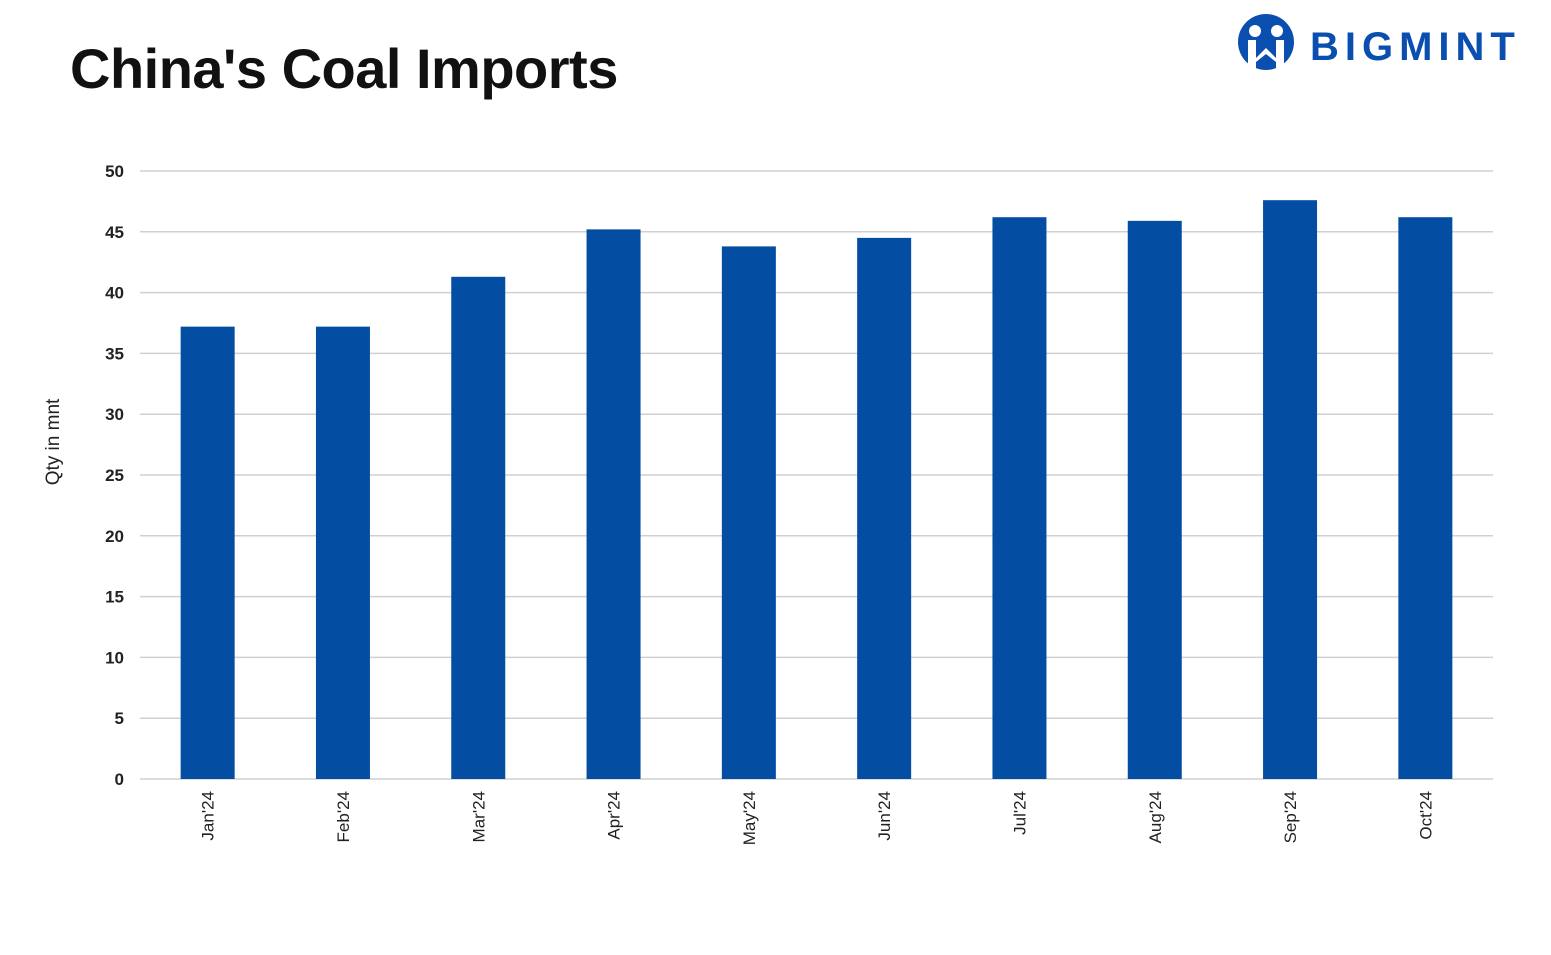 The width and height of the screenshot is (1551, 955). What do you see at coordinates (344, 68) in the screenshot?
I see `chart-title: China's Coal Imports` at bounding box center [344, 68].